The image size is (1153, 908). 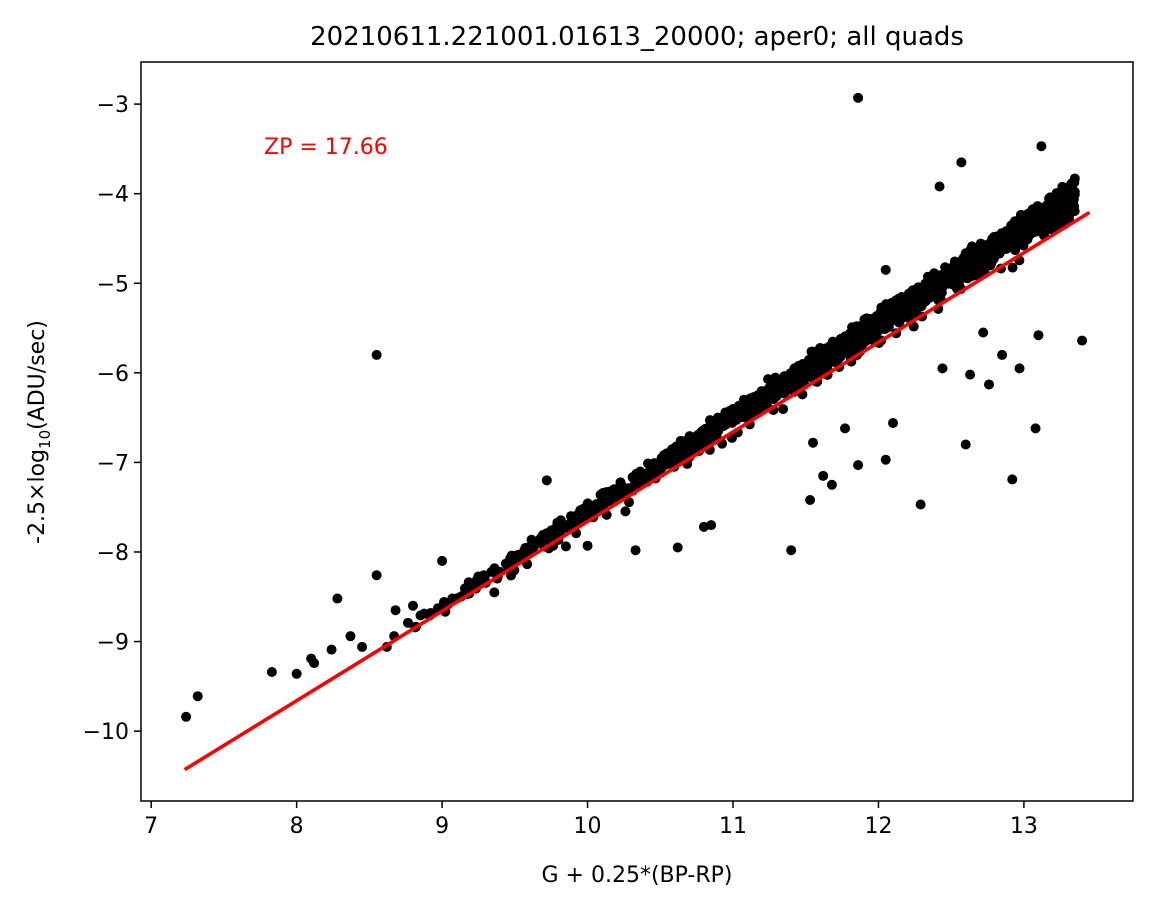 I want to click on x-tick-label: 12, so click(x=878, y=826).